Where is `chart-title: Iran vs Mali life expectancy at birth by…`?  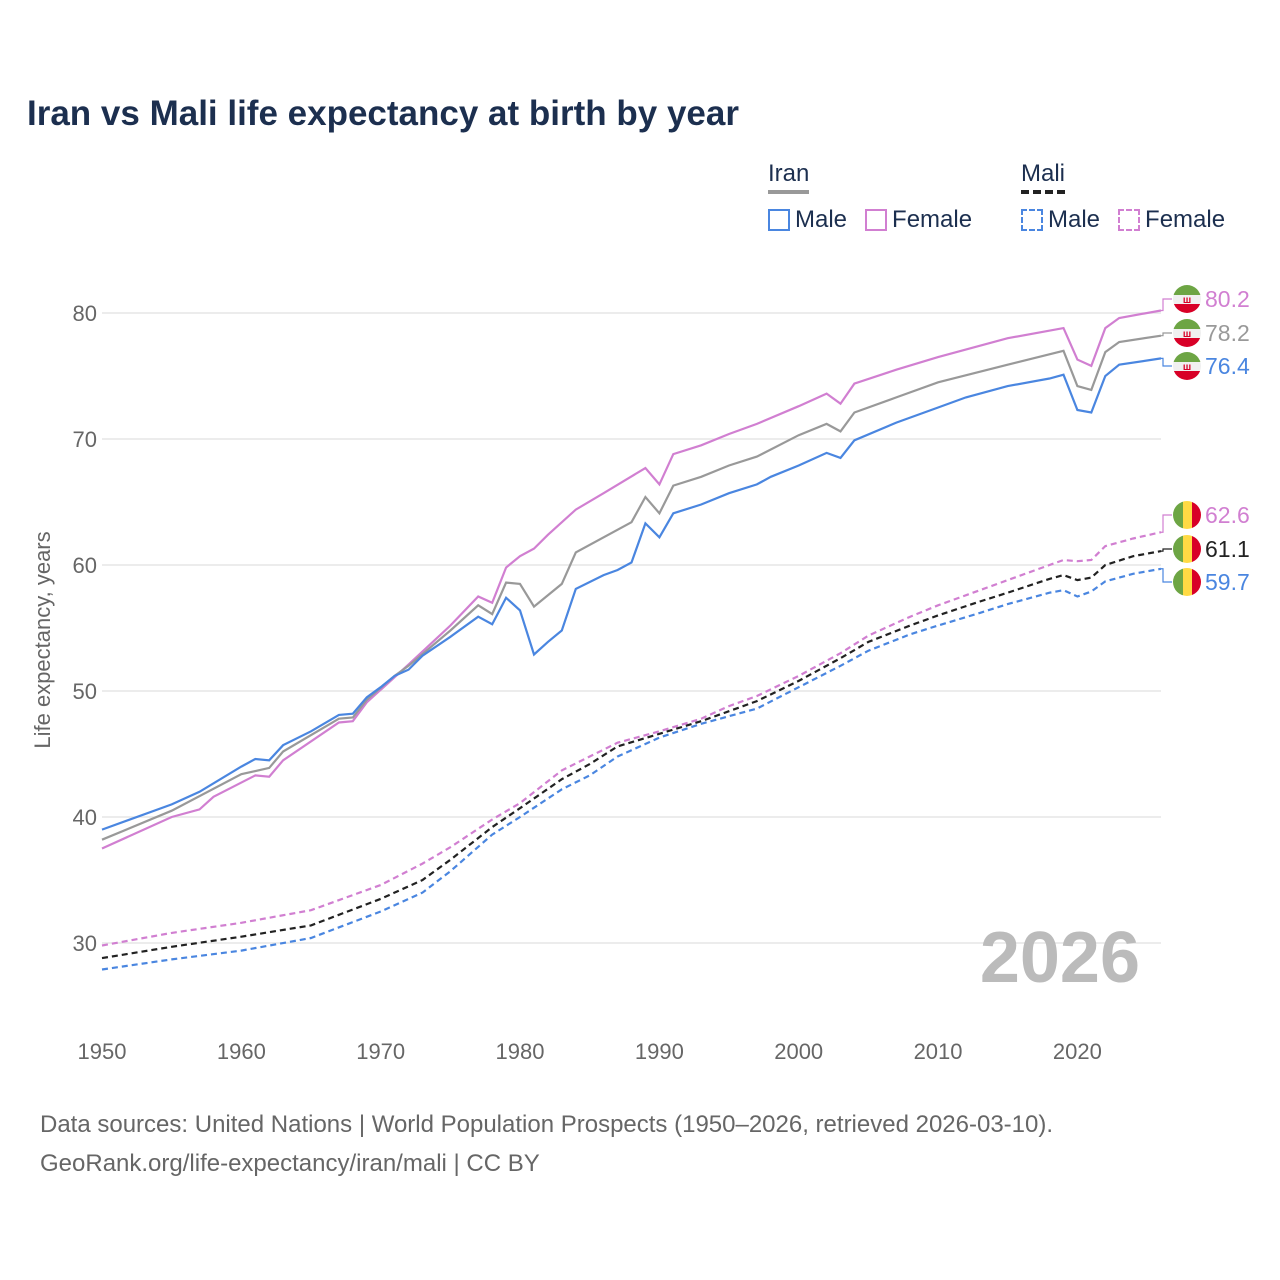 chart-title: Iran vs Mali life expectancy at birth by… is located at coordinates (383, 113).